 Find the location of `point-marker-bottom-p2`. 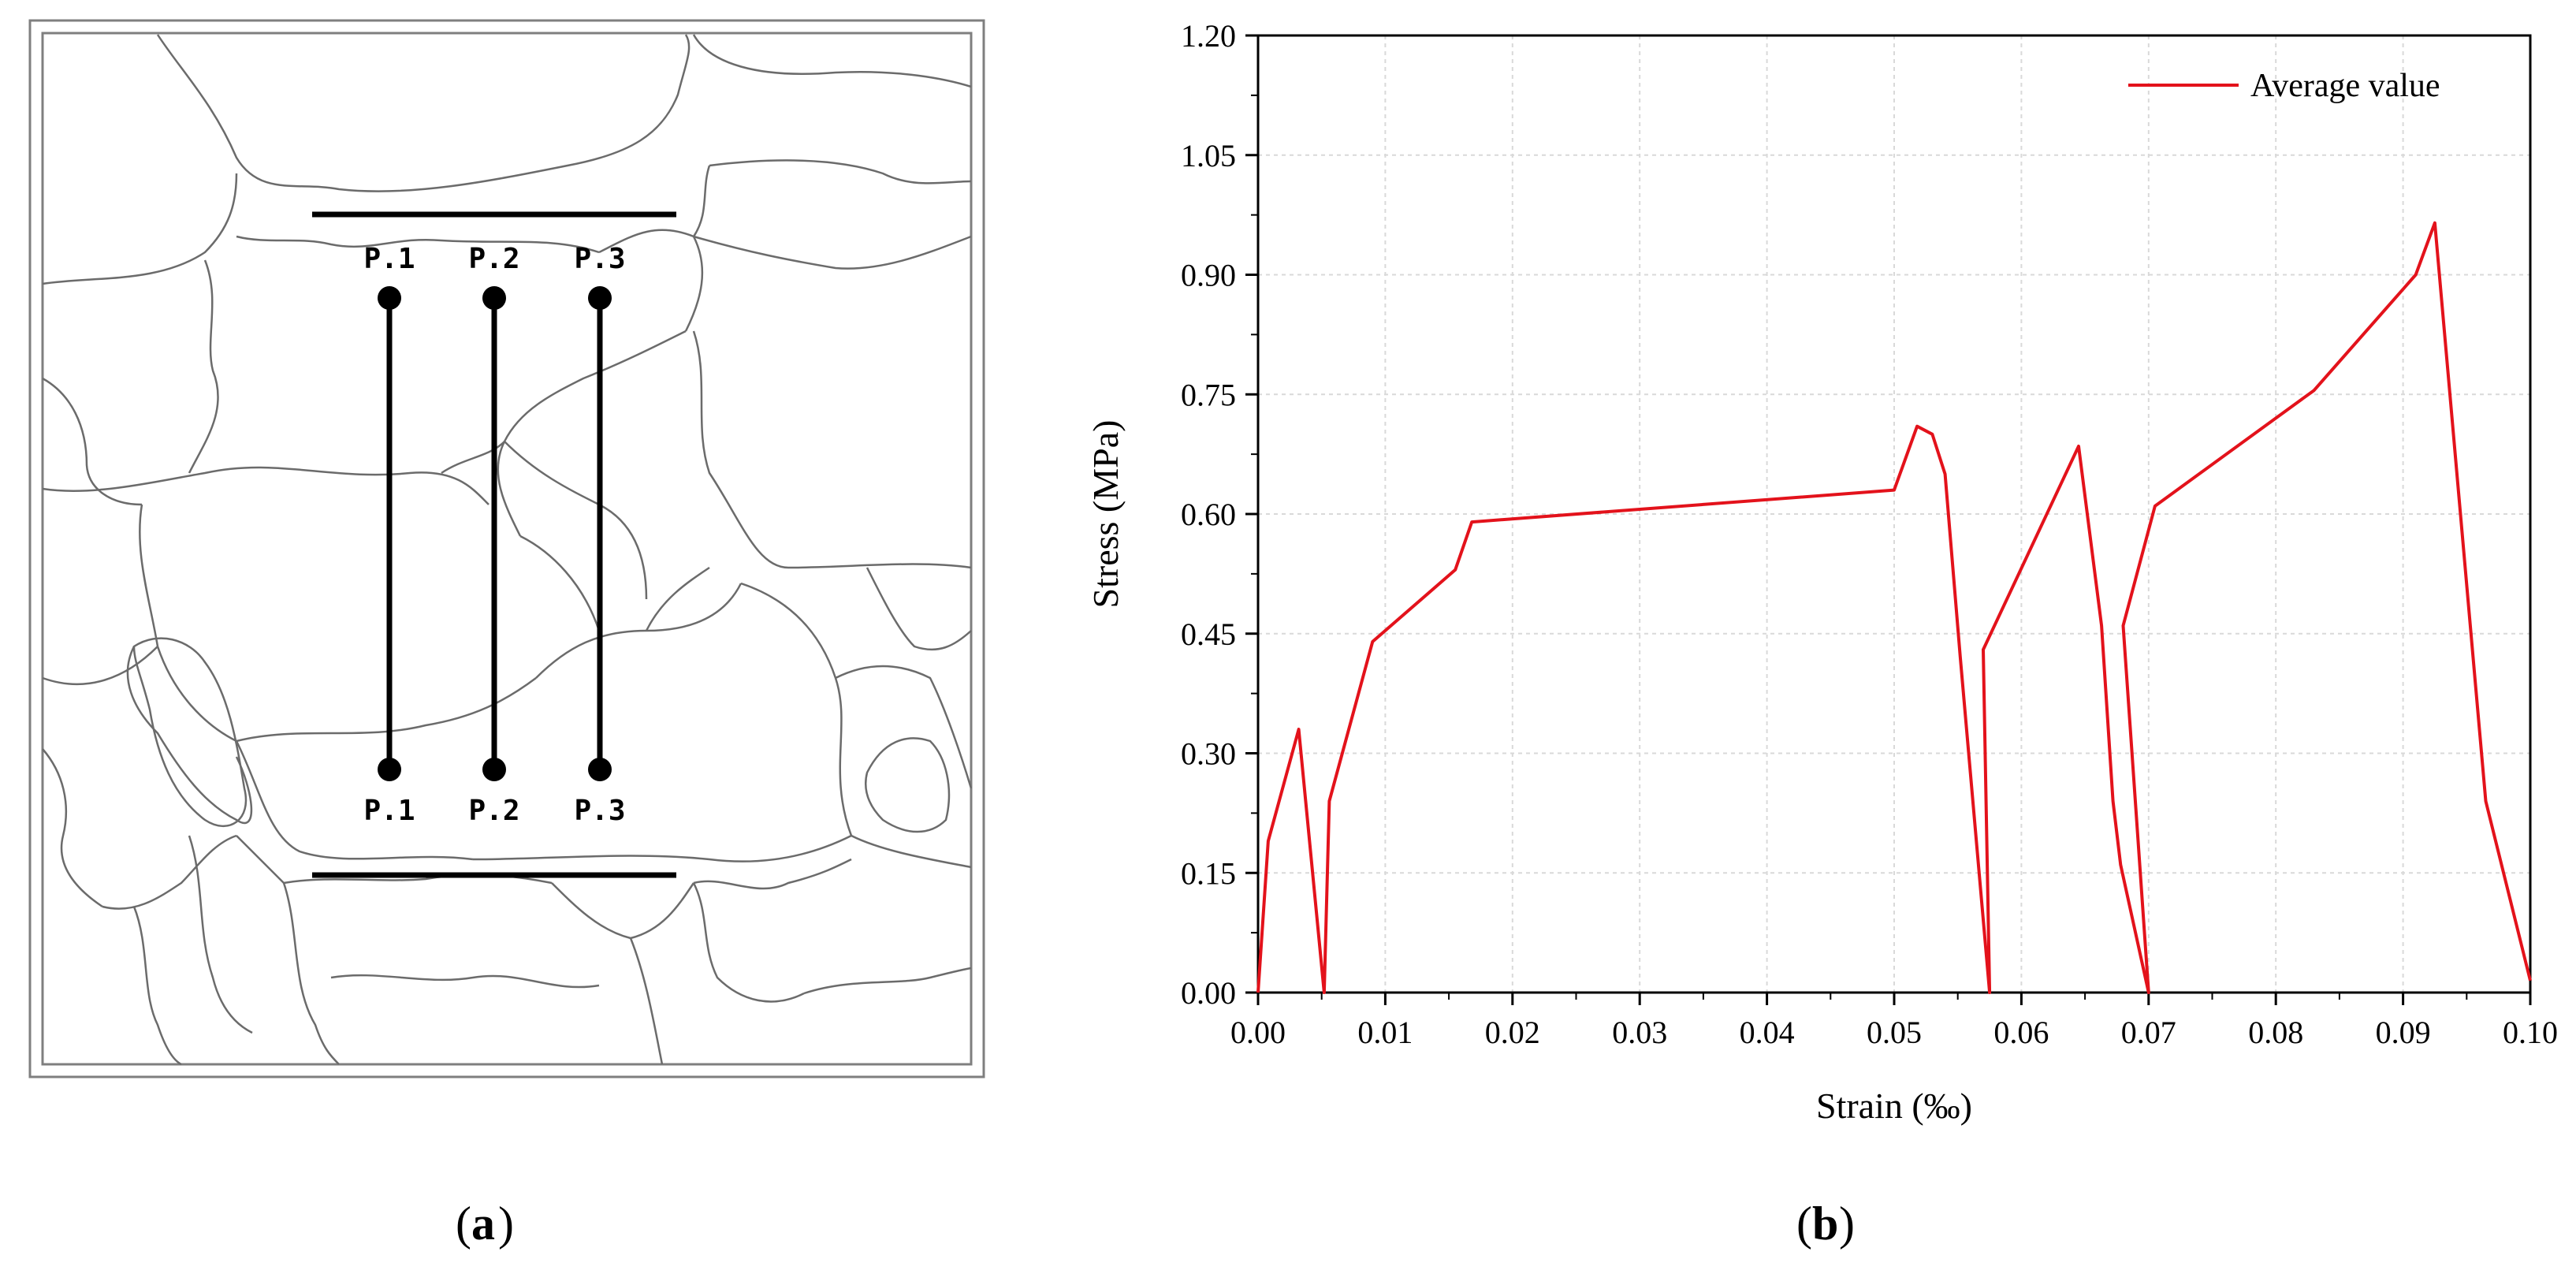

point-marker-bottom-p2 is located at coordinates (494, 770).